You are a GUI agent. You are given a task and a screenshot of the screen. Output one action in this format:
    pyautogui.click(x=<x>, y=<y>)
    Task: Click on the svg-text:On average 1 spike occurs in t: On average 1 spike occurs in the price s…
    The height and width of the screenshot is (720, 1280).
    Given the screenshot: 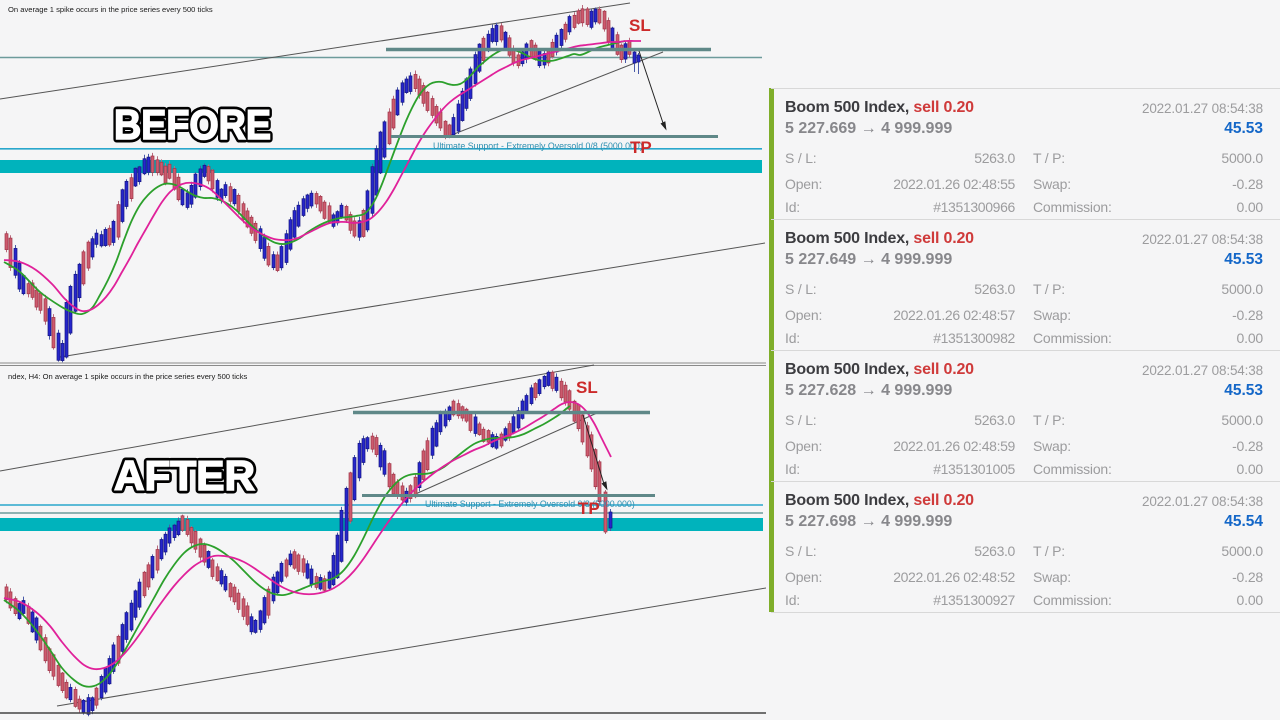 What is the action you would take?
    pyautogui.click(x=110, y=9)
    